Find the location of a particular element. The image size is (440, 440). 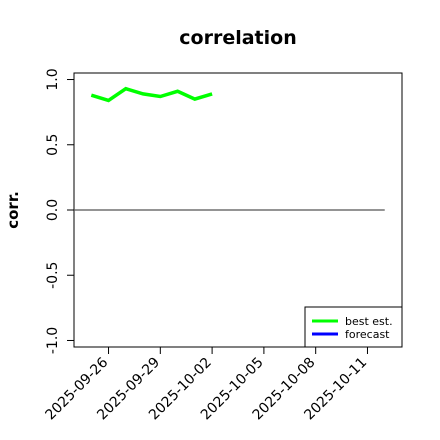

legend-box is located at coordinates (353, 327).